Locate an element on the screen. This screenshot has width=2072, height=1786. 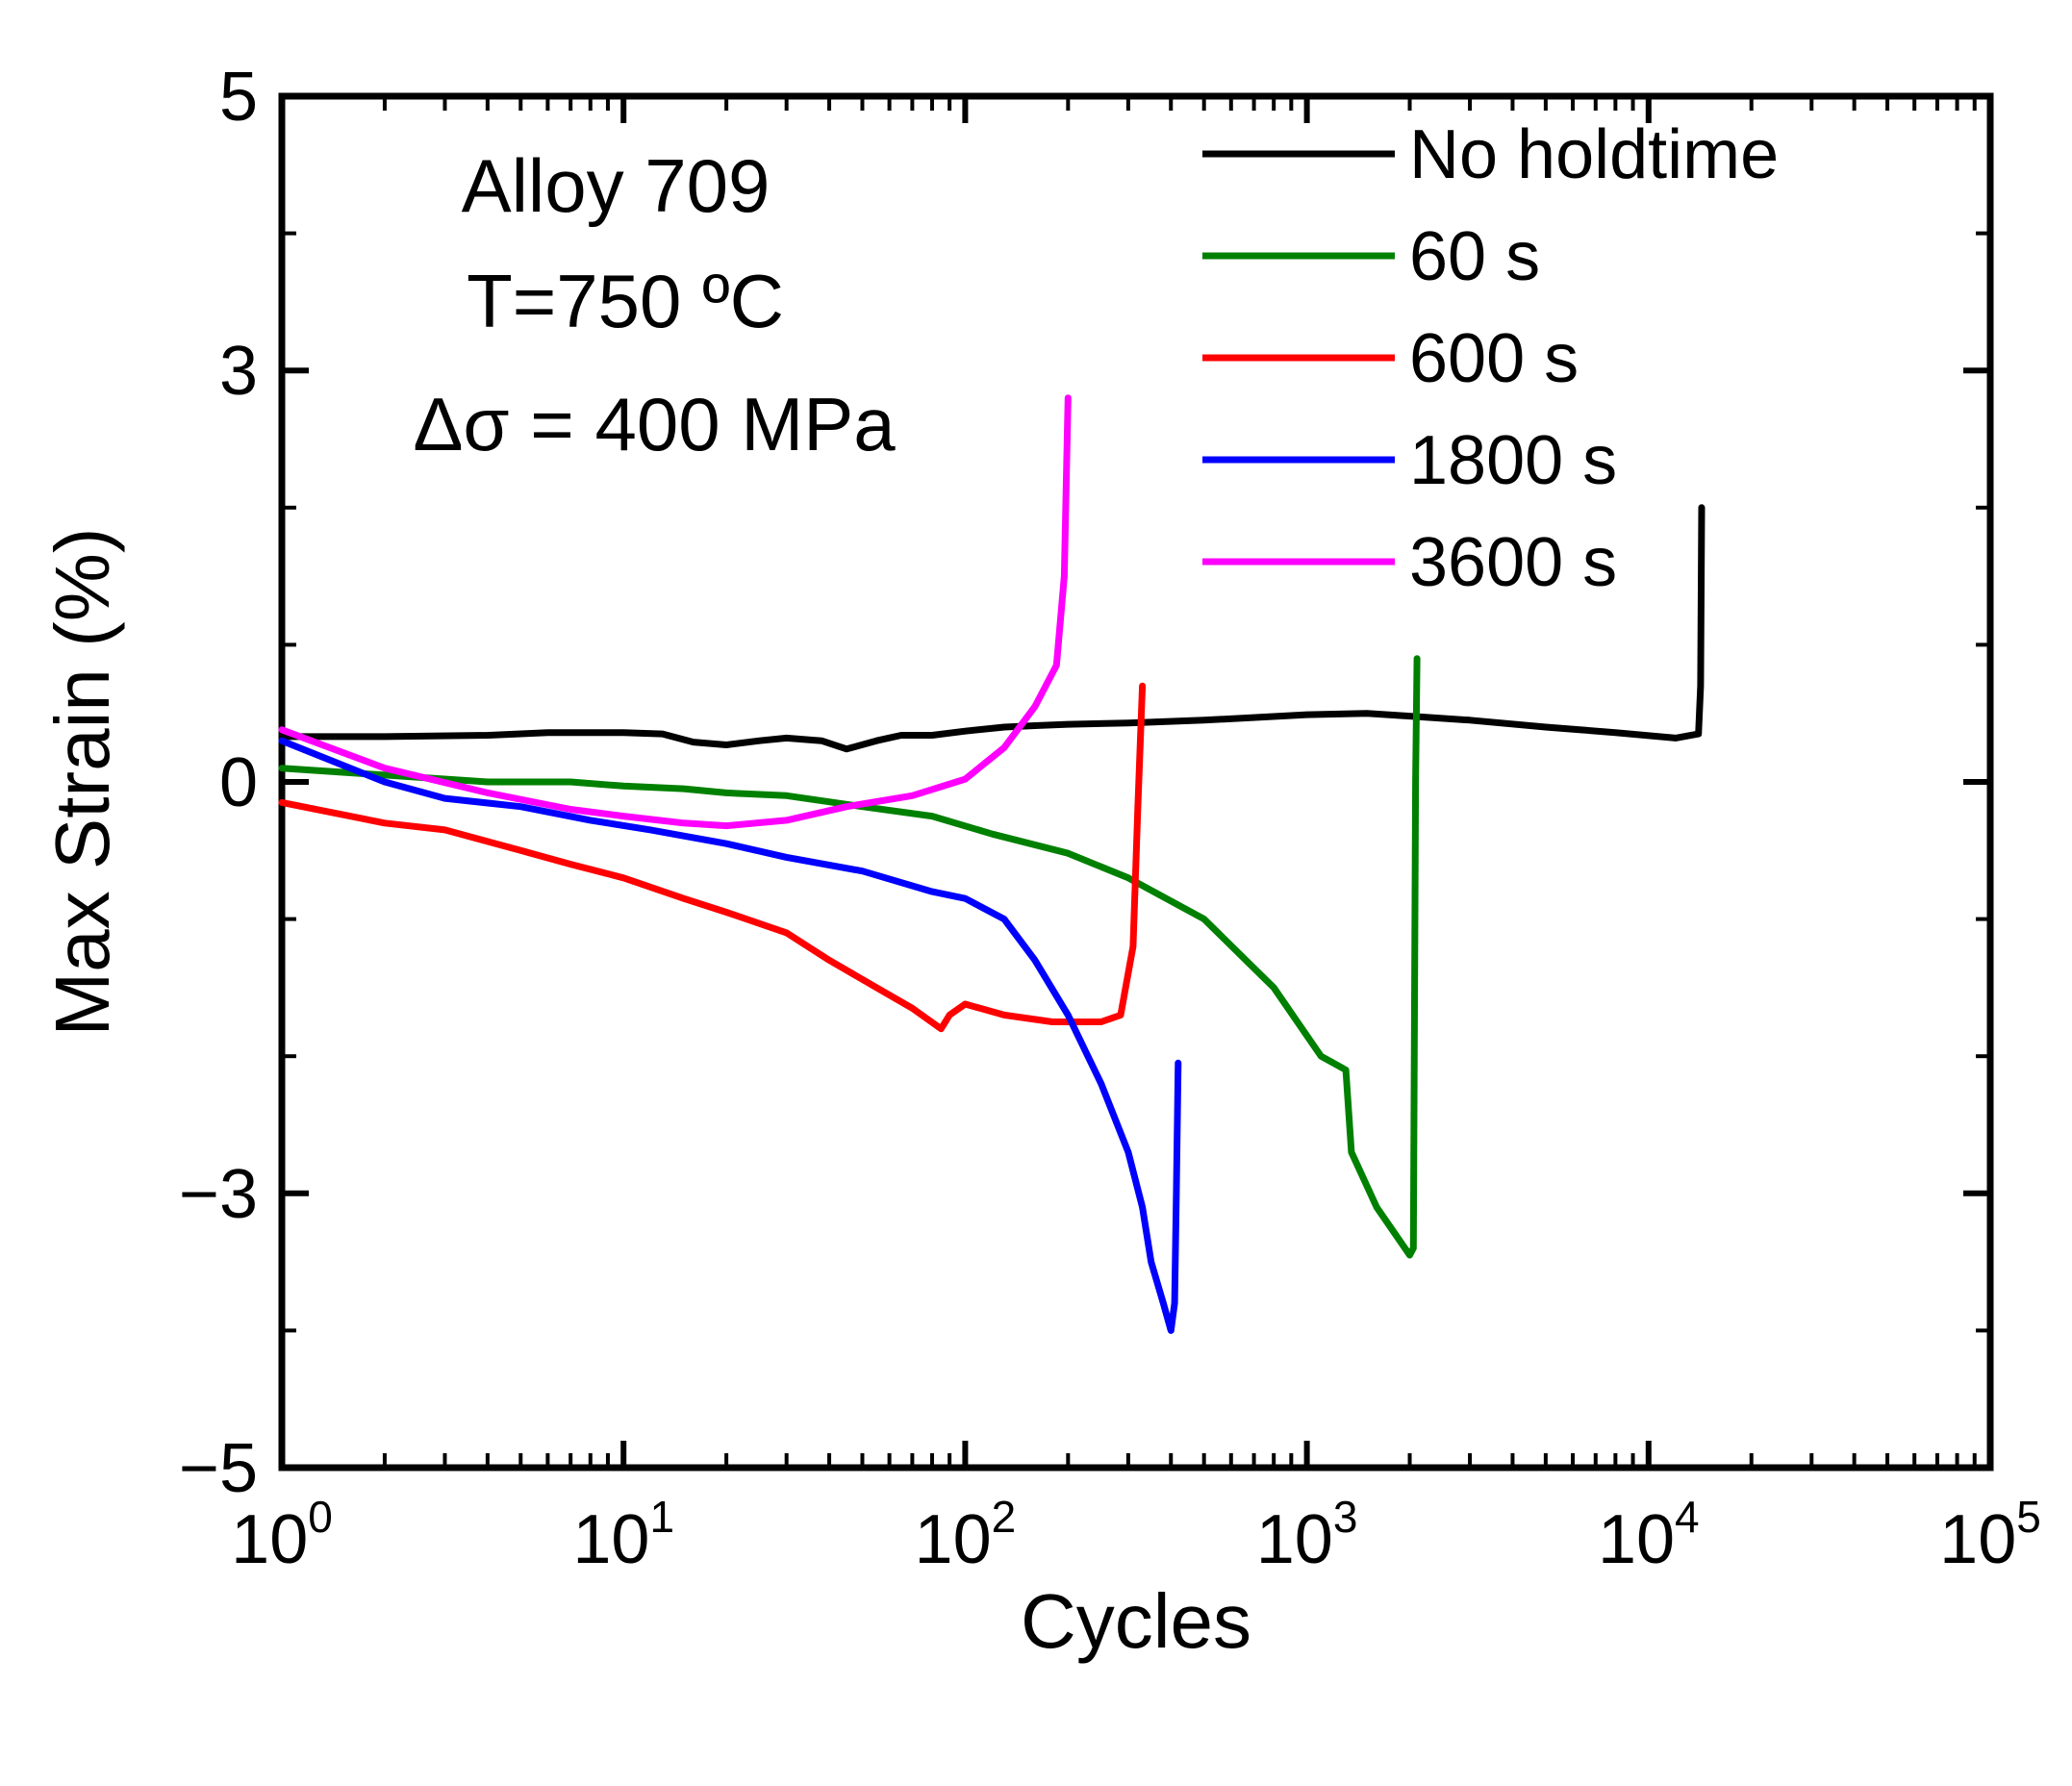
legend: No holdtime 60 s 600 s 1800 s 3600 s is located at coordinates (1490, 358).